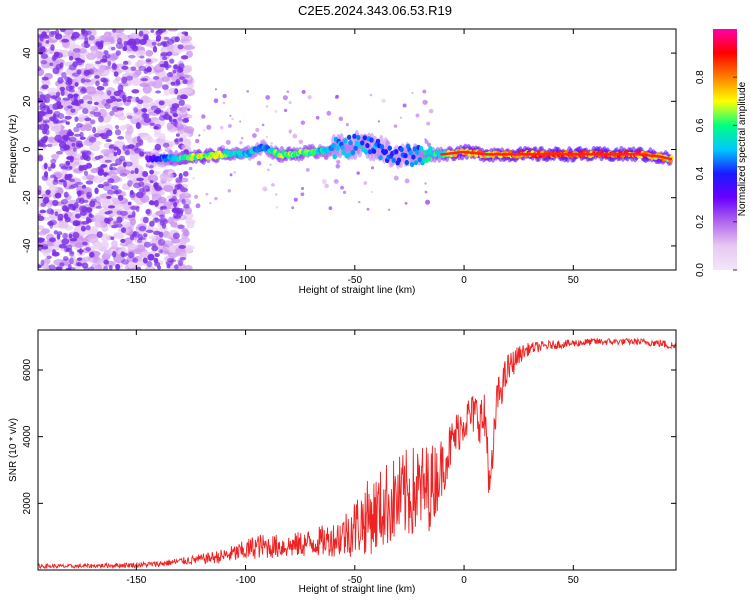  Describe the element at coordinates (357, 589) in the screenshot. I see `snr-x-label: Height of straight line (km)` at that location.